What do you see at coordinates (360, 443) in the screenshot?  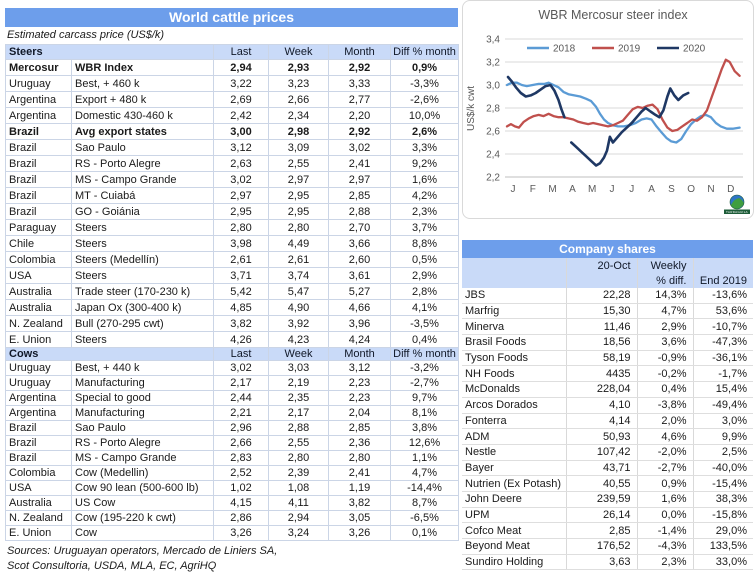 I see `month-cell: 2,36` at bounding box center [360, 443].